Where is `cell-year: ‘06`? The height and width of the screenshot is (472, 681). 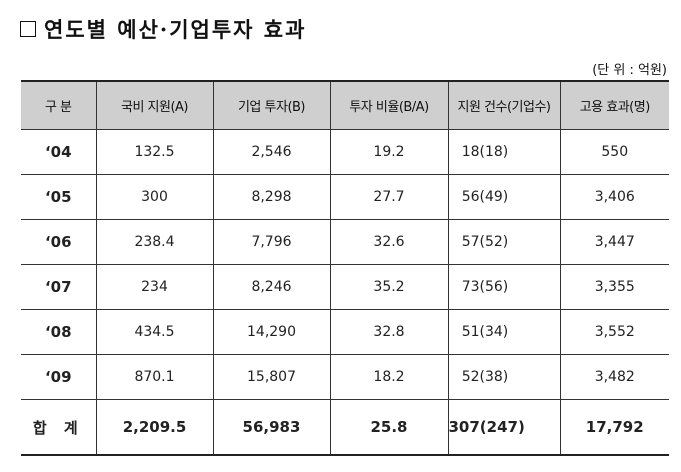
cell-year: ‘06 is located at coordinates (59, 242).